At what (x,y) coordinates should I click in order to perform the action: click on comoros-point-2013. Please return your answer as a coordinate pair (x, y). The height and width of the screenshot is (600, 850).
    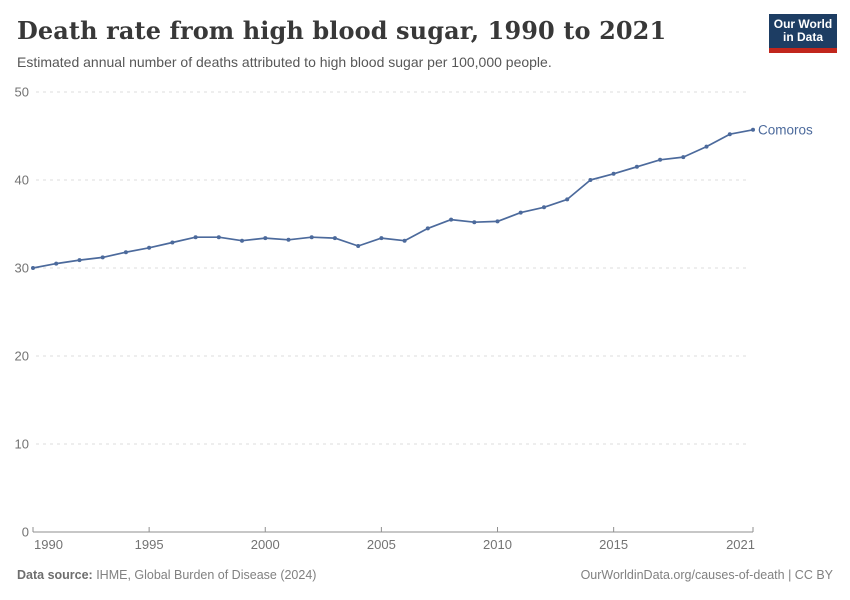
    Looking at the image, I should click on (567, 199).